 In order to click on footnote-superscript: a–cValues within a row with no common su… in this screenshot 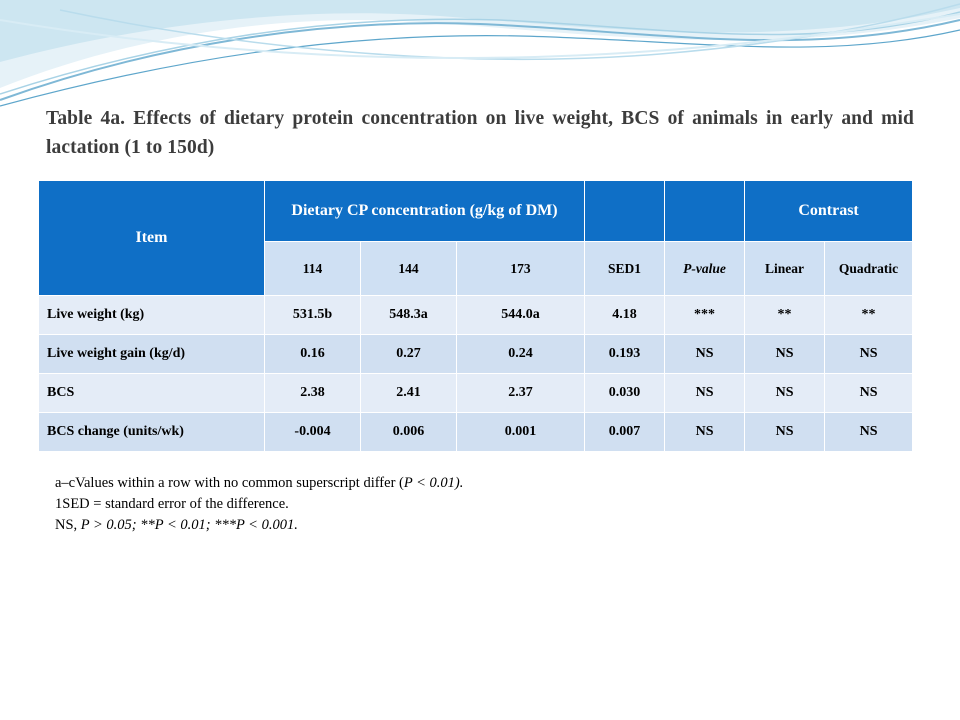, I will do `click(259, 483)`.